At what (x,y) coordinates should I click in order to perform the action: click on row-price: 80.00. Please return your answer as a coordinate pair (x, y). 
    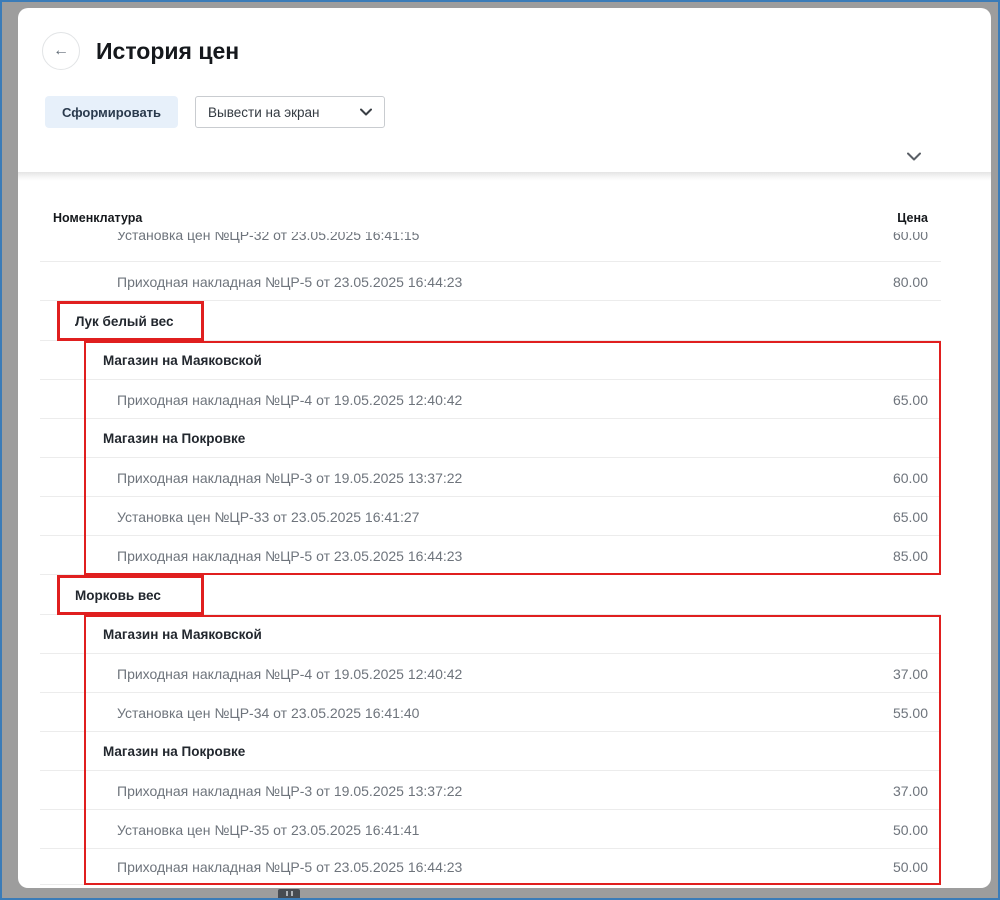
    Looking at the image, I should click on (910, 281).